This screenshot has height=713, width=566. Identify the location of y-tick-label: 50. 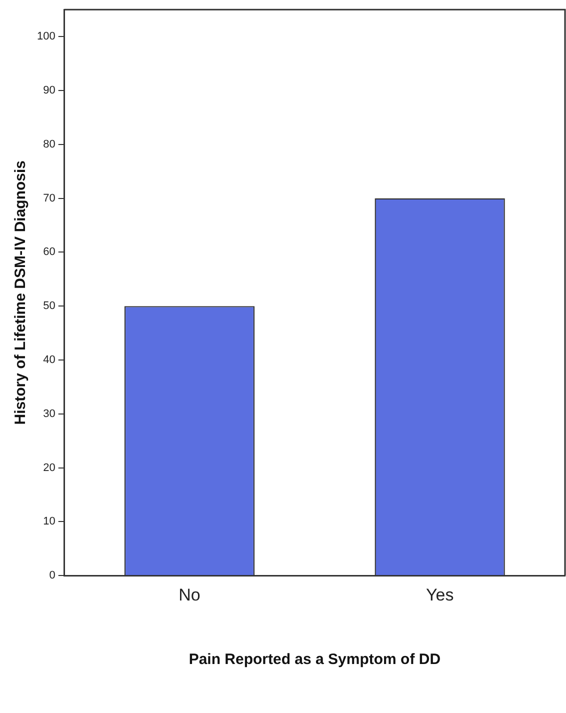
(49, 306).